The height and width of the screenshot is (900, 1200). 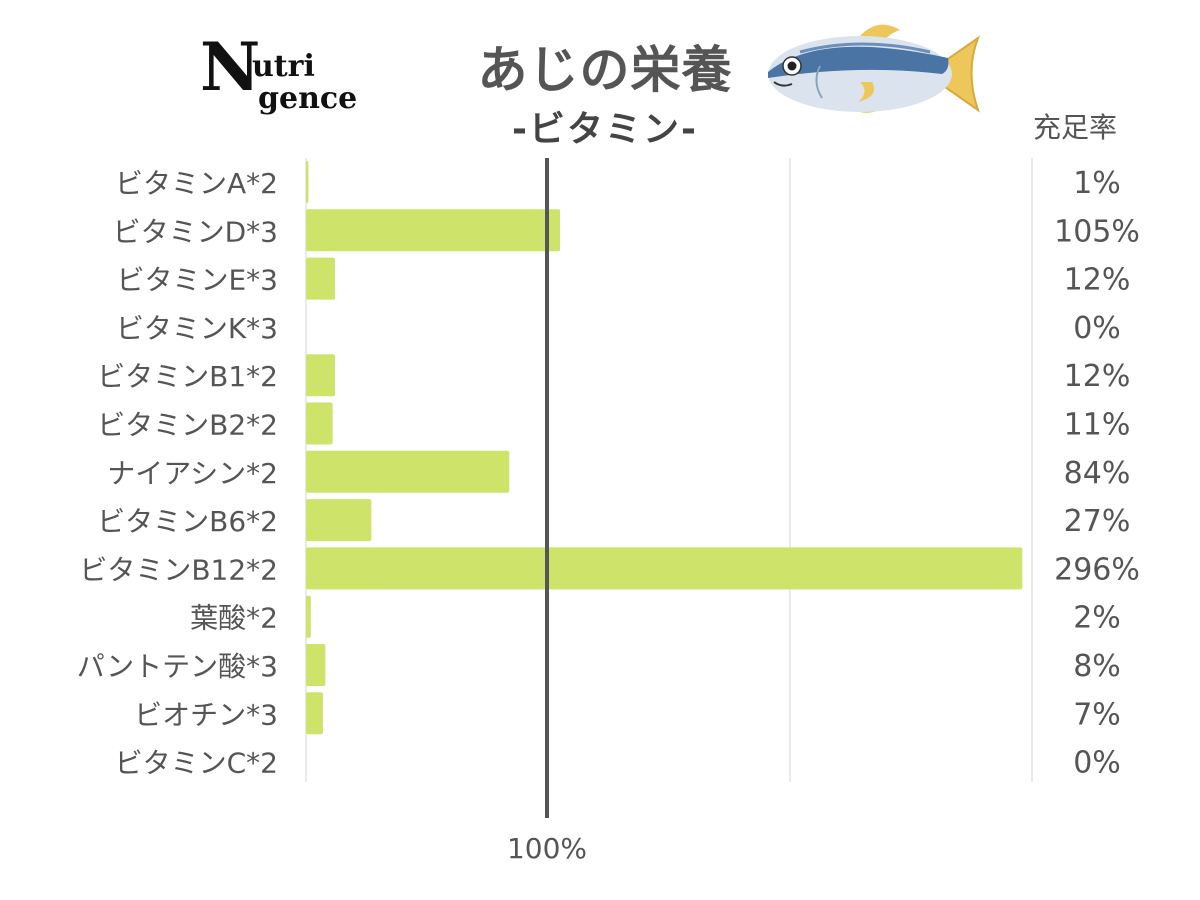 What do you see at coordinates (1097, 569) in the screenshot?
I see `value-label: 296%` at bounding box center [1097, 569].